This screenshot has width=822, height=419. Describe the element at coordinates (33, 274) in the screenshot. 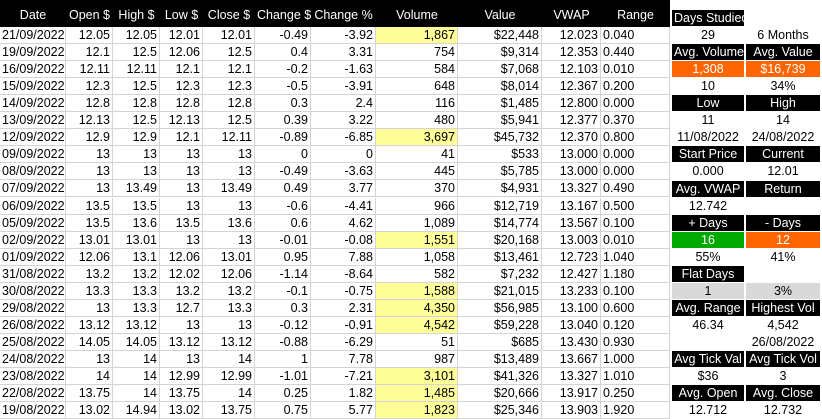

I see `table-cell: 31/08/2022` at that location.